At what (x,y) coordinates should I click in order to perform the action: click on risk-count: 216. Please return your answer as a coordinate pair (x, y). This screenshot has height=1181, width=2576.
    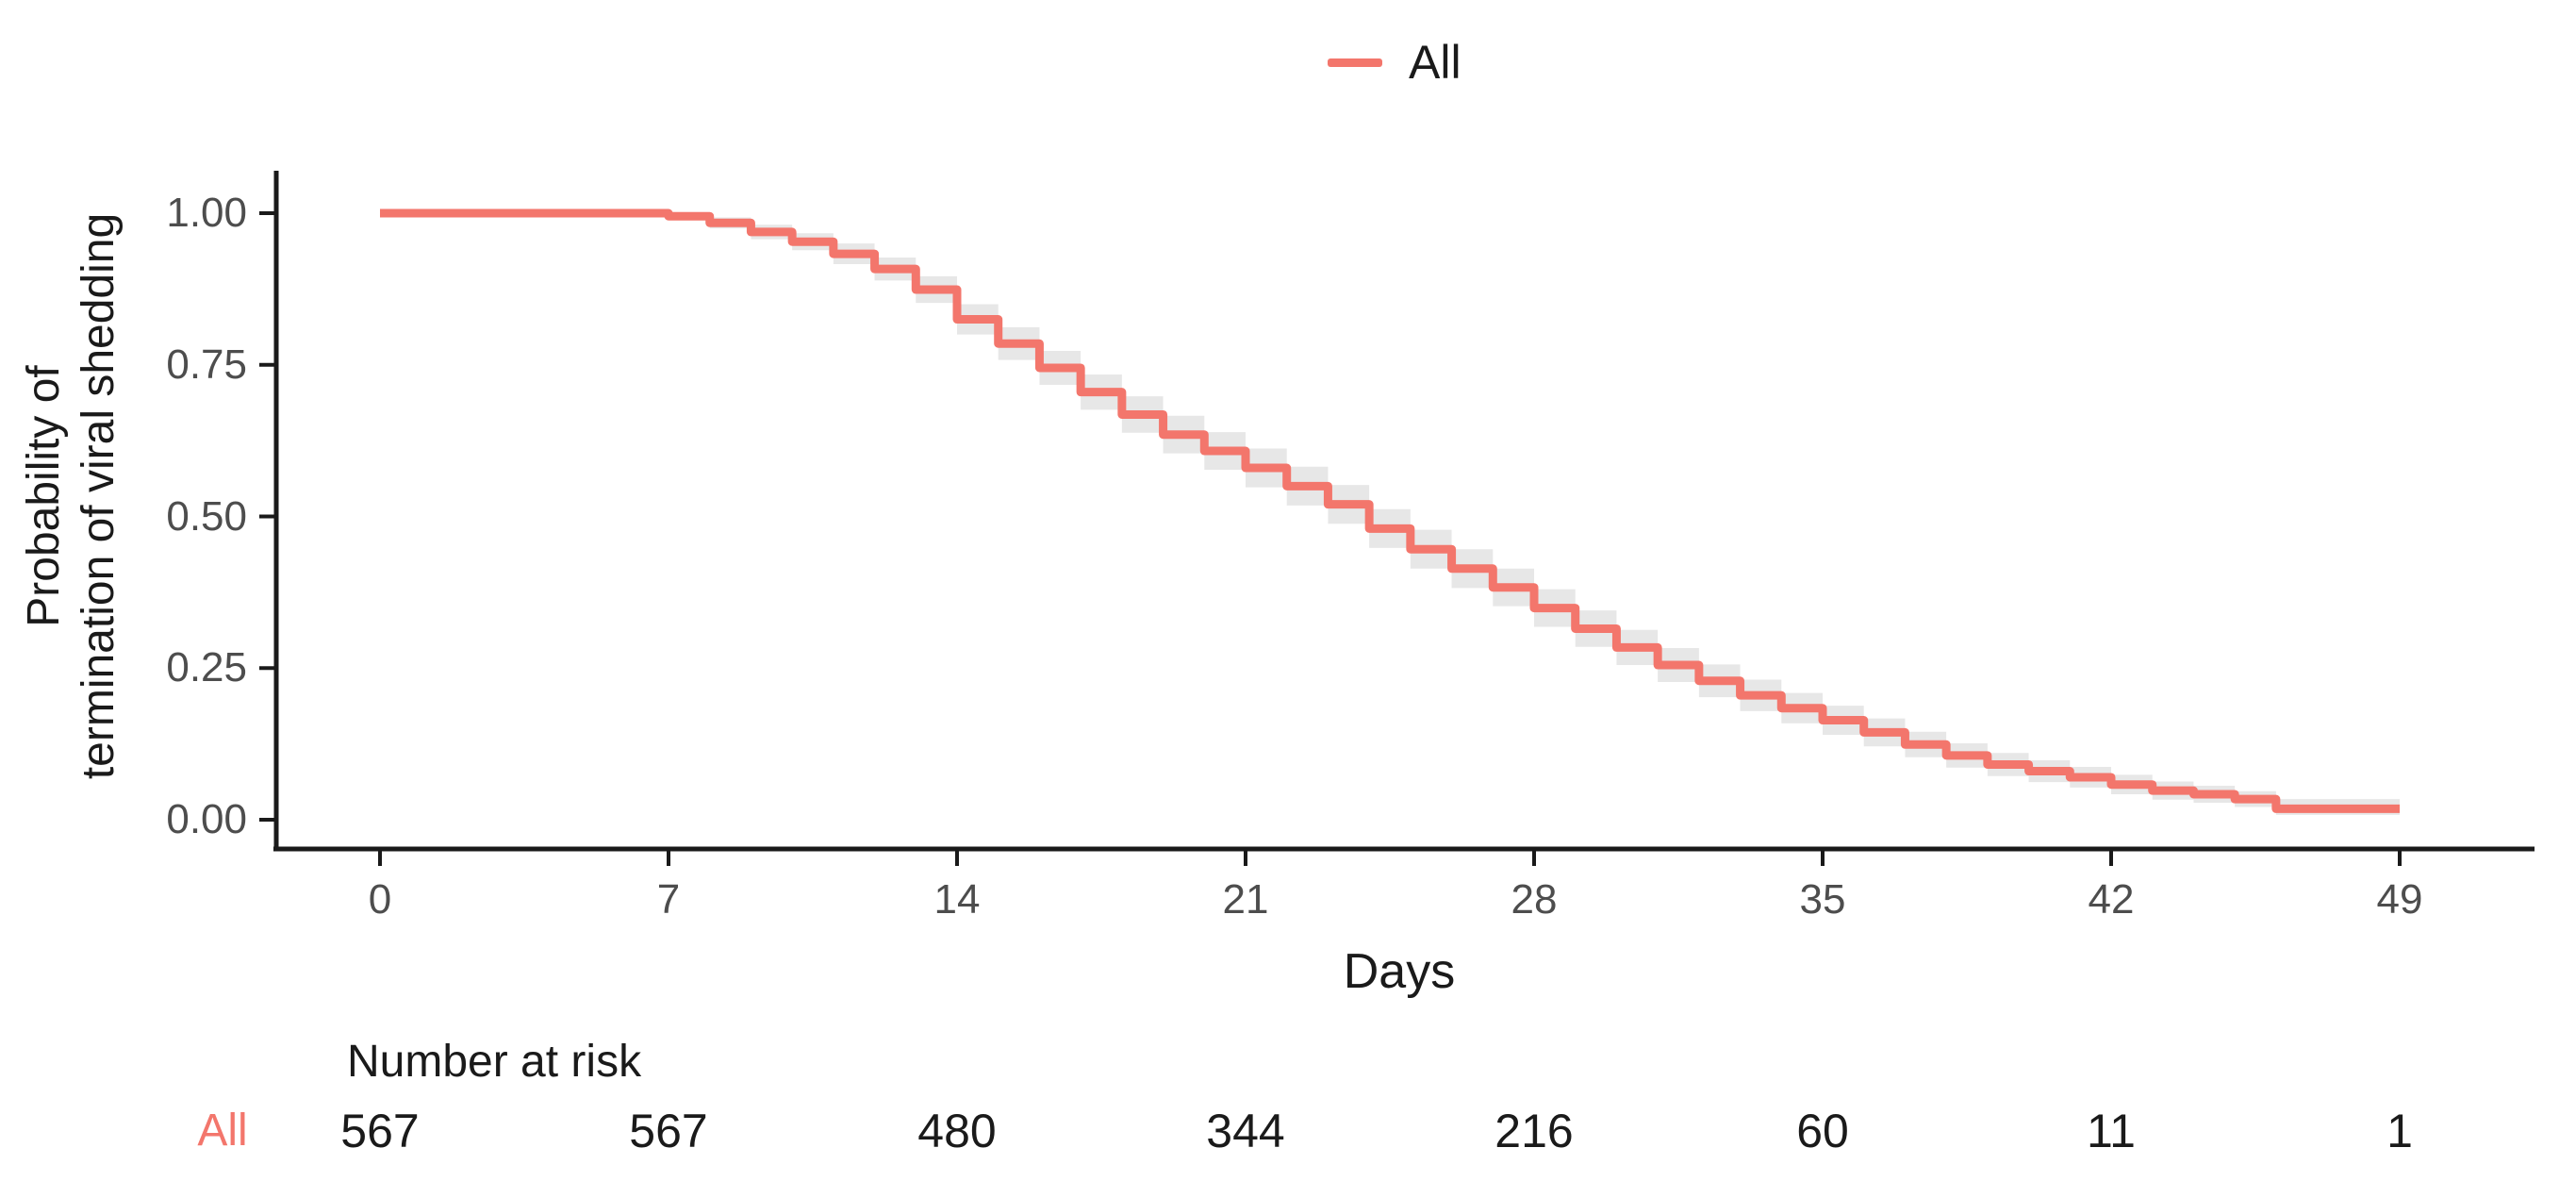
    Looking at the image, I should click on (1534, 1131).